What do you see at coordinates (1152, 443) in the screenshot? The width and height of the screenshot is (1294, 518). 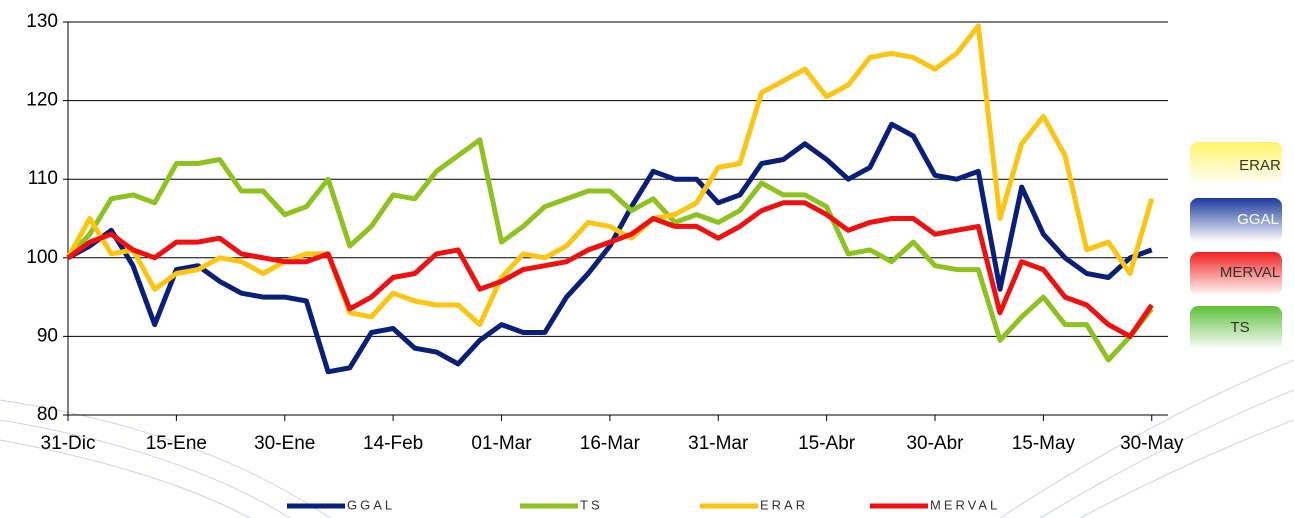 I see `x-tick-label: 30-May` at bounding box center [1152, 443].